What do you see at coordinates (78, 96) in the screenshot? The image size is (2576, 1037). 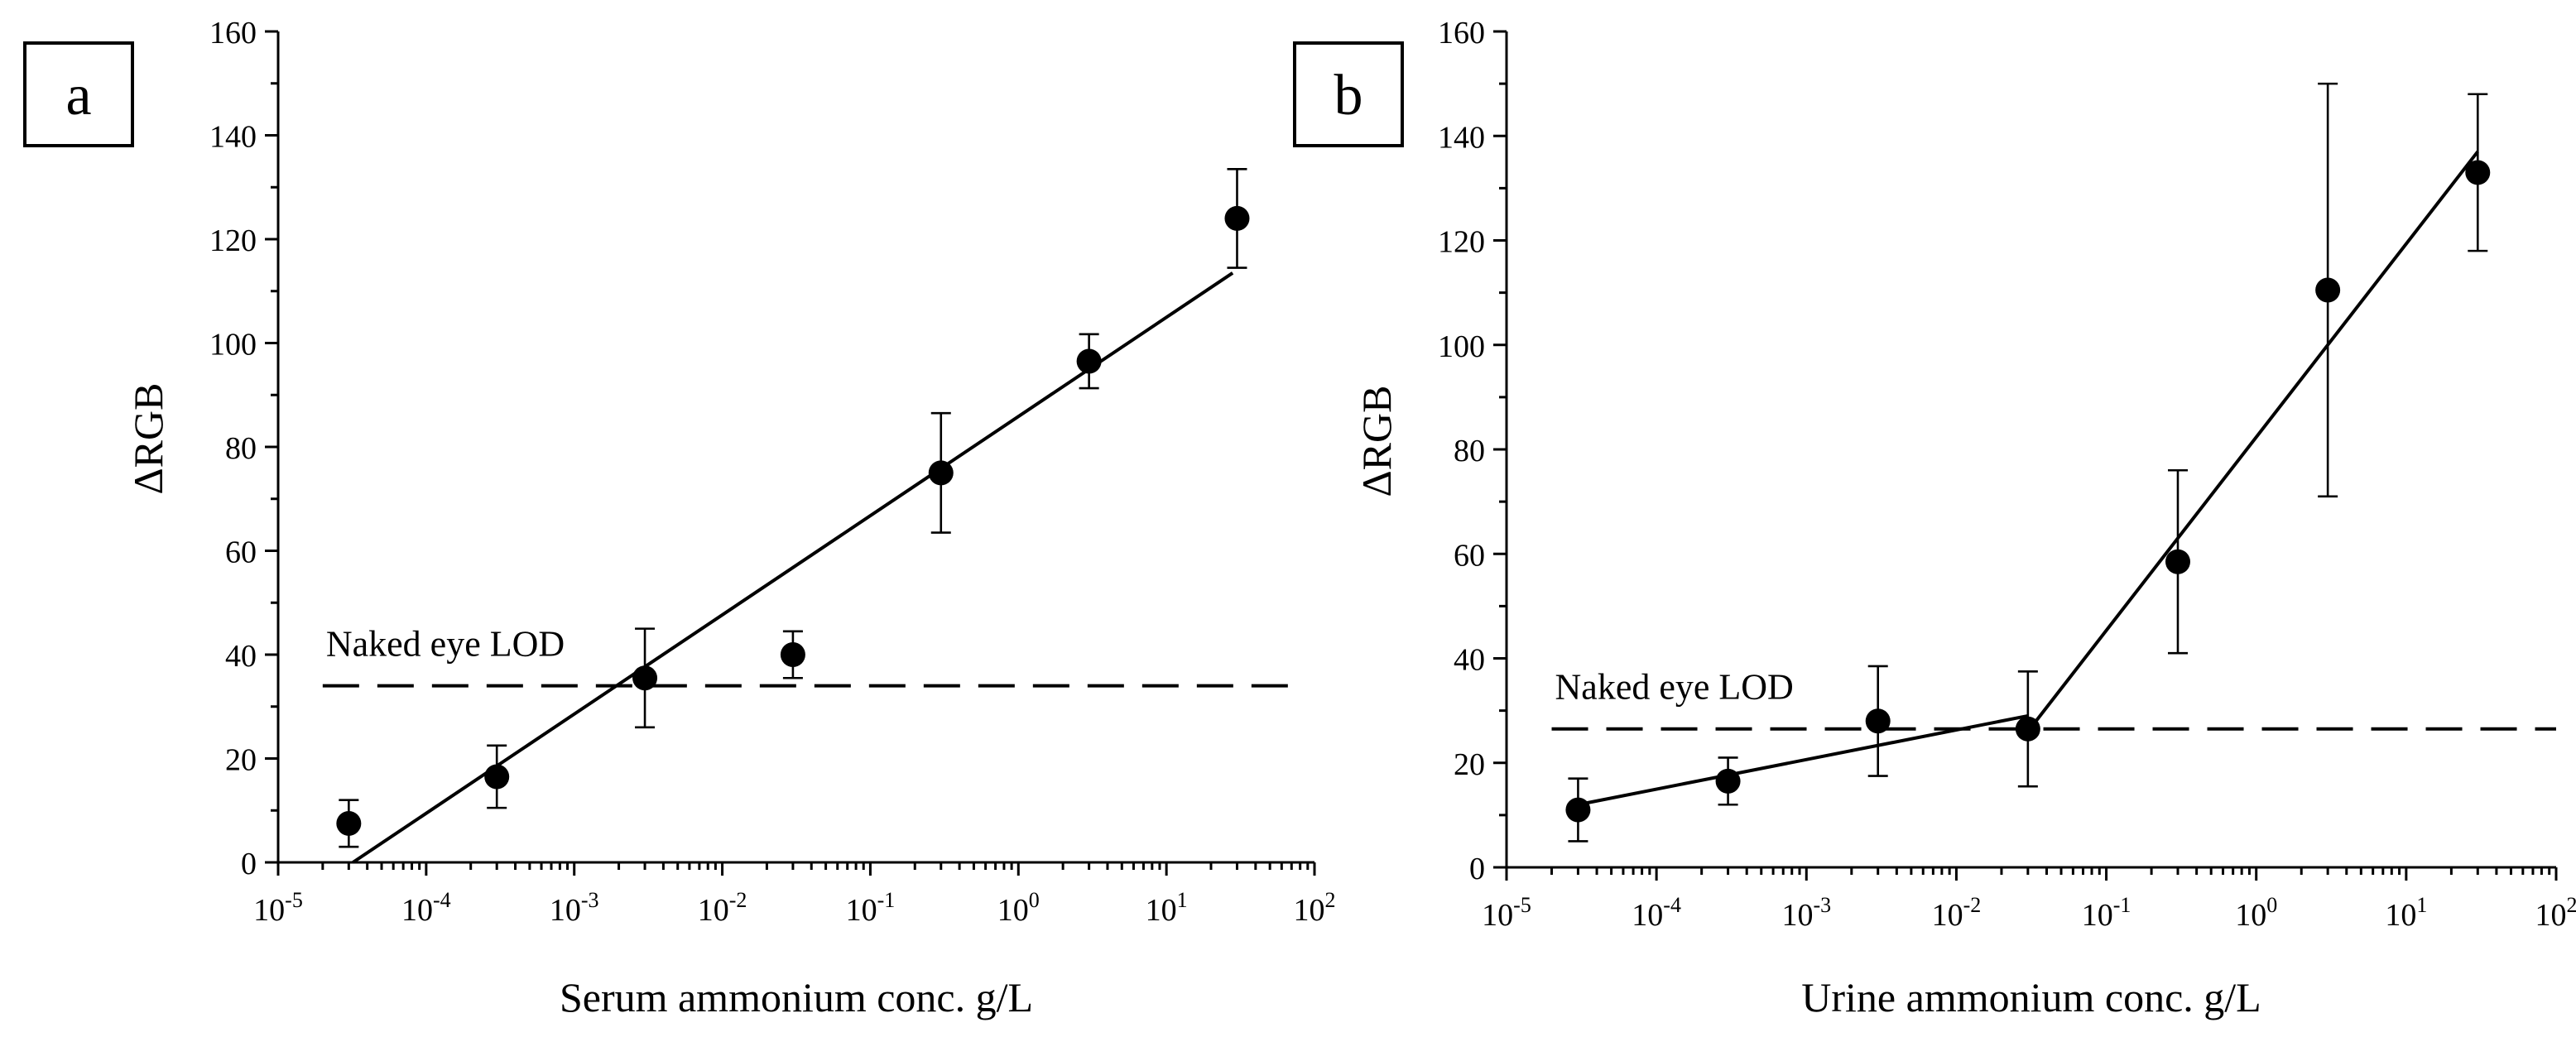 I see `panel-label: a` at bounding box center [78, 96].